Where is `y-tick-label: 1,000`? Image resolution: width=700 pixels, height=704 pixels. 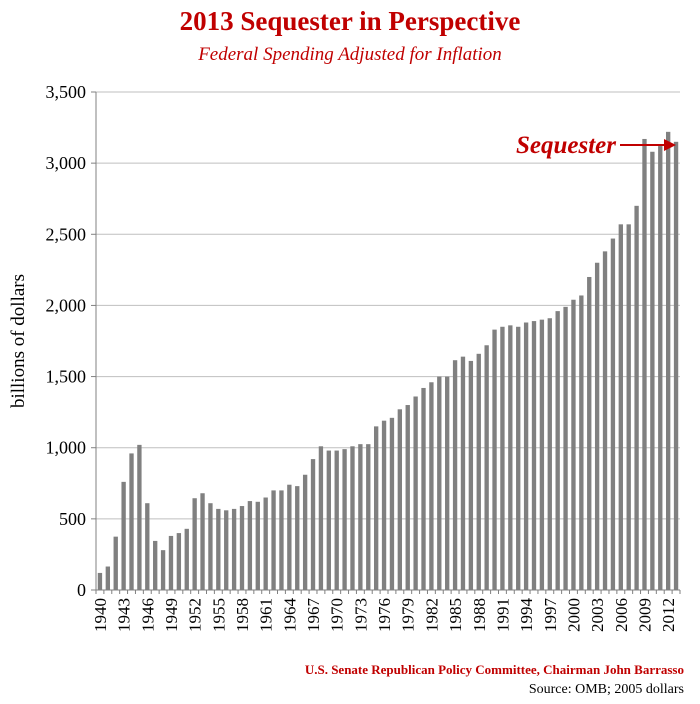 y-tick-label: 1,000 is located at coordinates (66, 448).